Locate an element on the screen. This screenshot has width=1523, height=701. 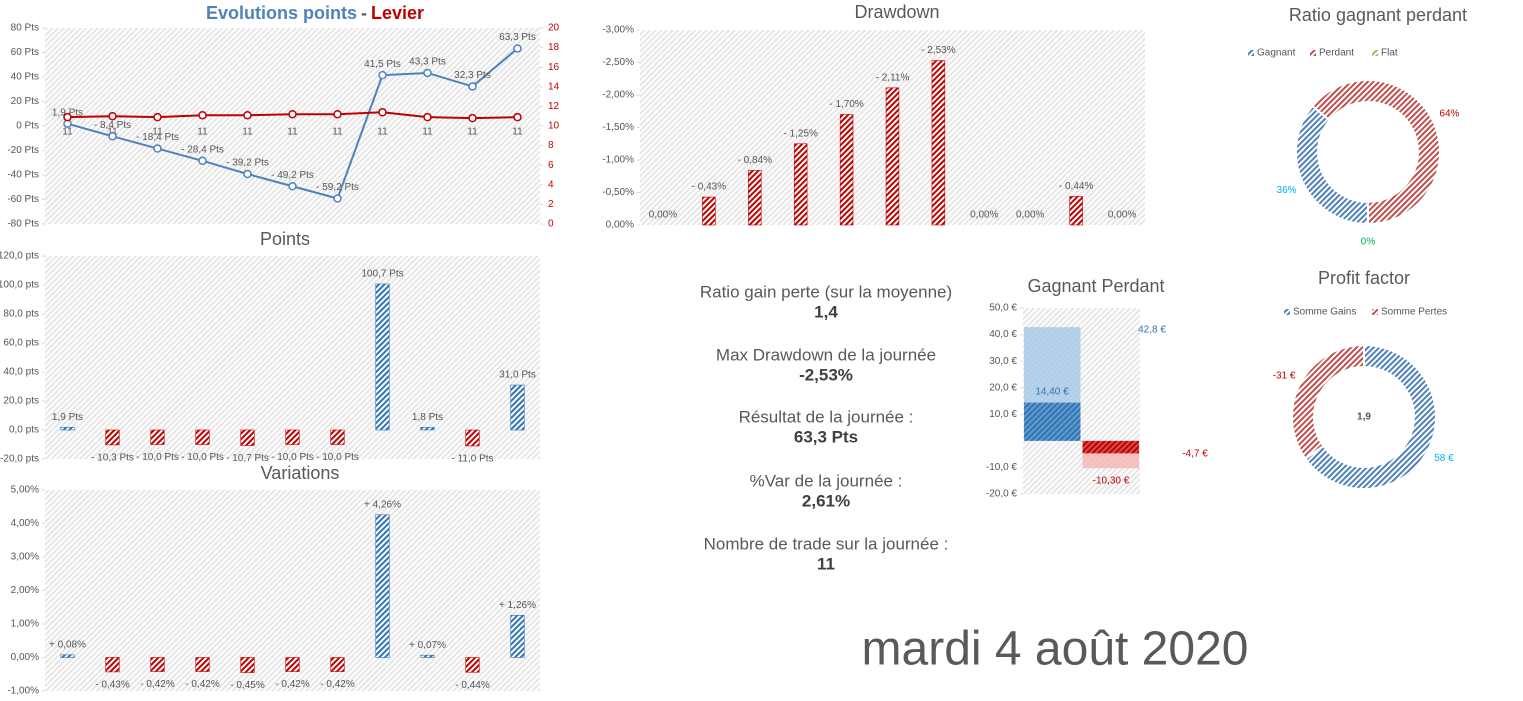
data-label: - 0,45% is located at coordinates (247, 685).